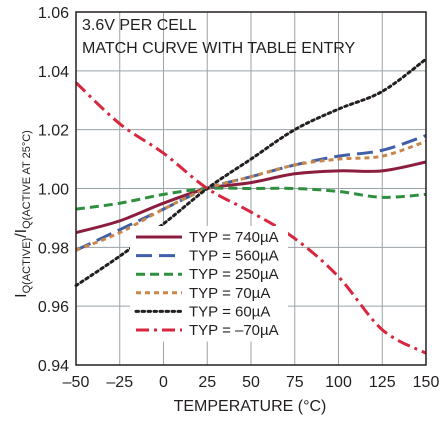  Describe the element at coordinates (53, 307) in the screenshot. I see `y-tick-label: 0.96` at that location.